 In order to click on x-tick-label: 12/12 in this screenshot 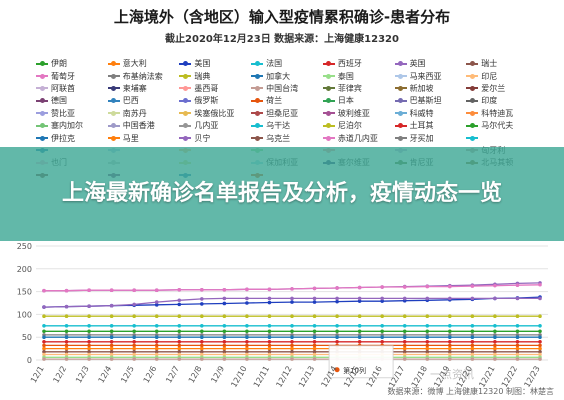, I will do `click(283, 377)`.